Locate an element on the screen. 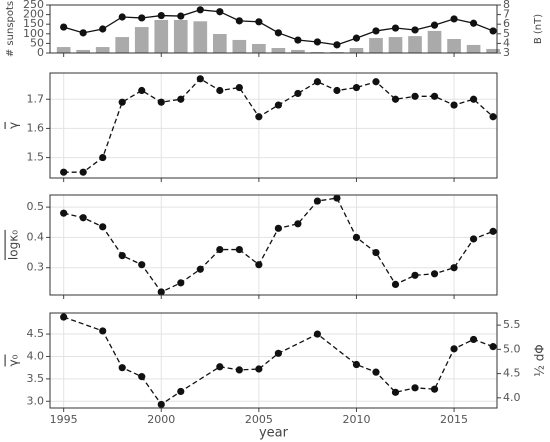 The height and width of the screenshot is (442, 550). y-tick-label: 3.0 is located at coordinates (36, 400).